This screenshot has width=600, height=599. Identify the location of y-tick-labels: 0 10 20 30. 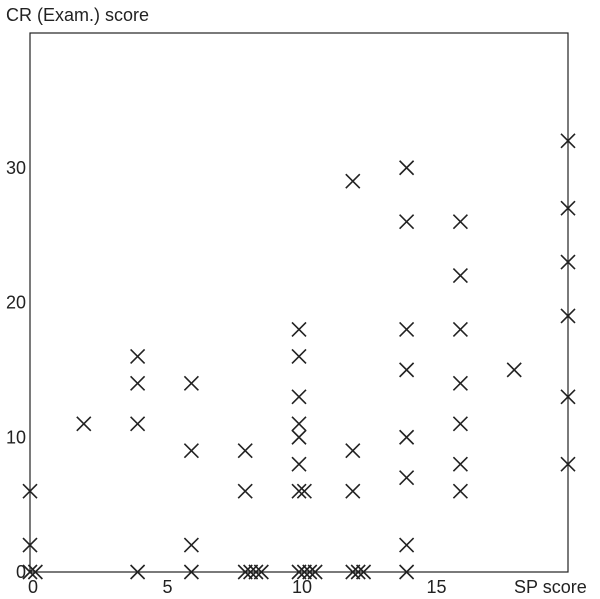
(16, 370).